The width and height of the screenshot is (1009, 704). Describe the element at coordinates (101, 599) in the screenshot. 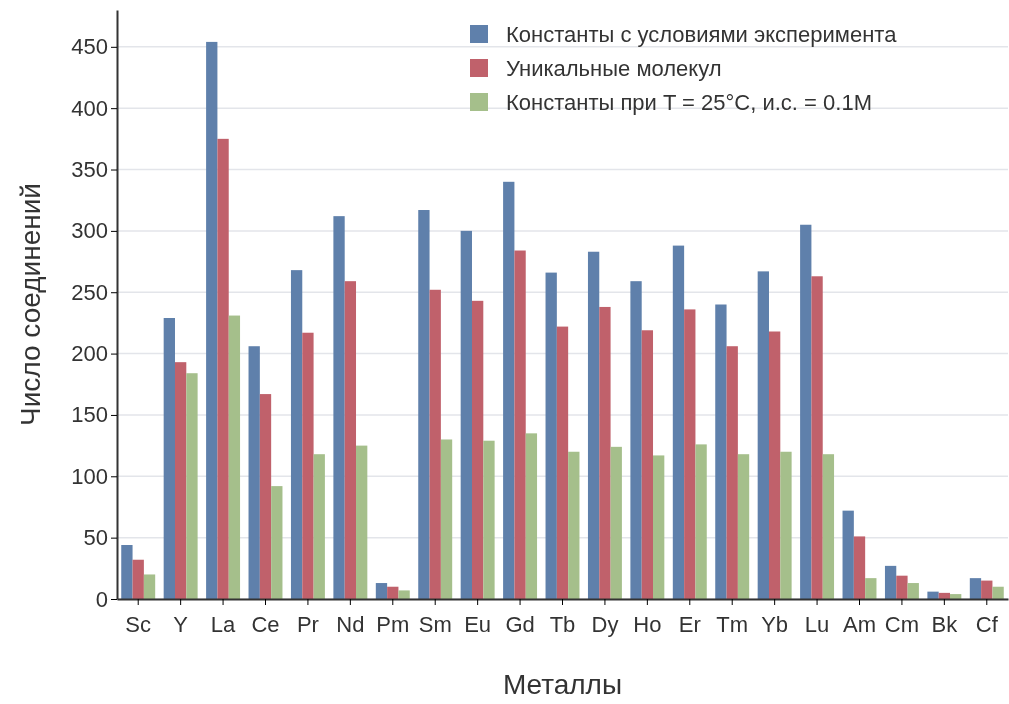

I see `y-tick-label: 0` at that location.